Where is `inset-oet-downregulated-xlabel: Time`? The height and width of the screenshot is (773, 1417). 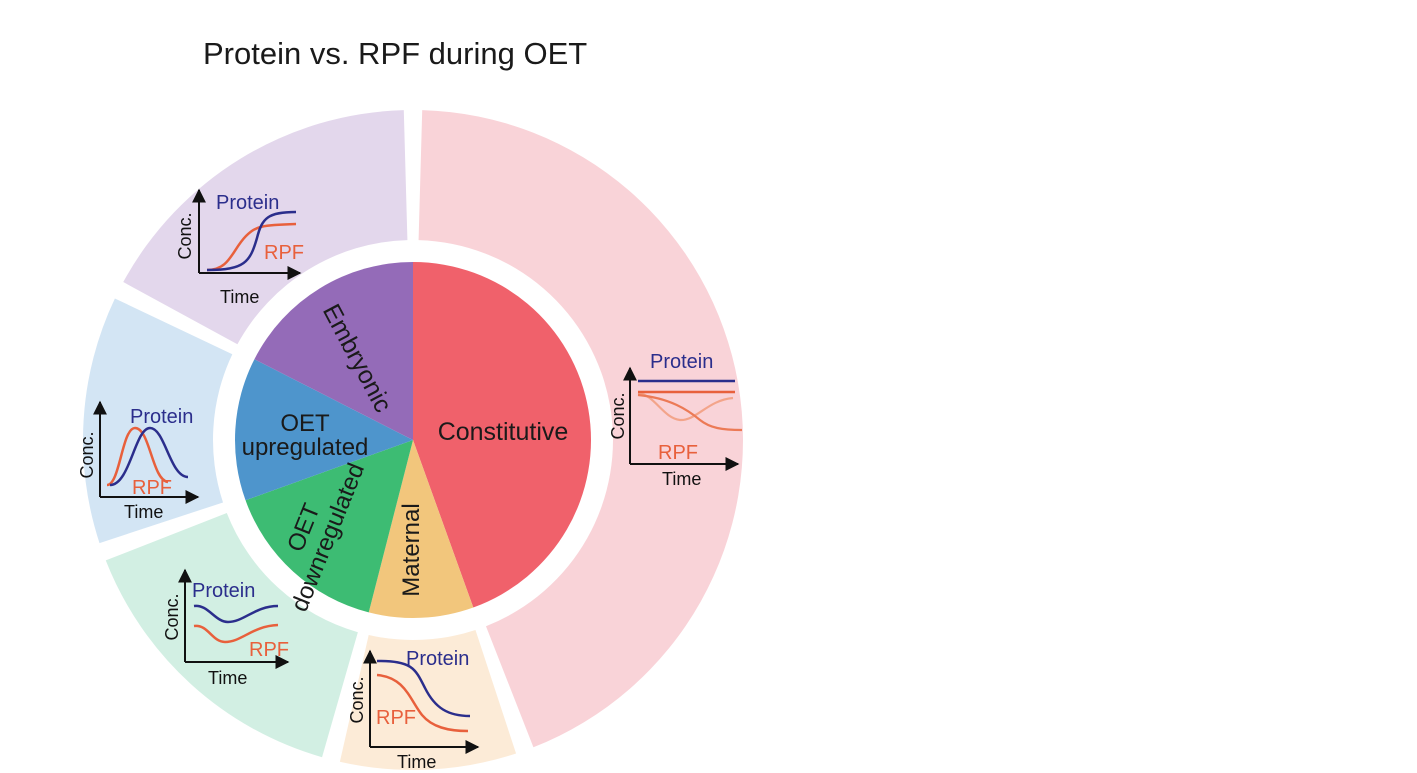
inset-oet-downregulated-xlabel: Time is located at coordinates (227, 678).